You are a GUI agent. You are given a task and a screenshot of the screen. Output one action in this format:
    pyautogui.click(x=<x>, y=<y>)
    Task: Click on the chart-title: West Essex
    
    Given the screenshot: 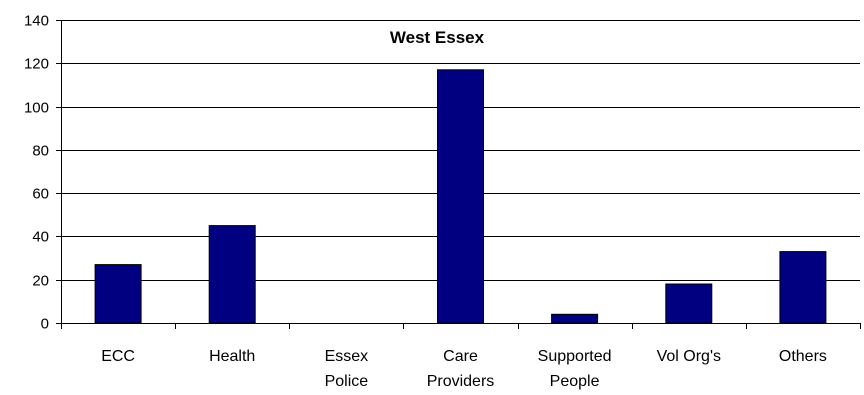 What is the action you would take?
    pyautogui.click(x=437, y=37)
    